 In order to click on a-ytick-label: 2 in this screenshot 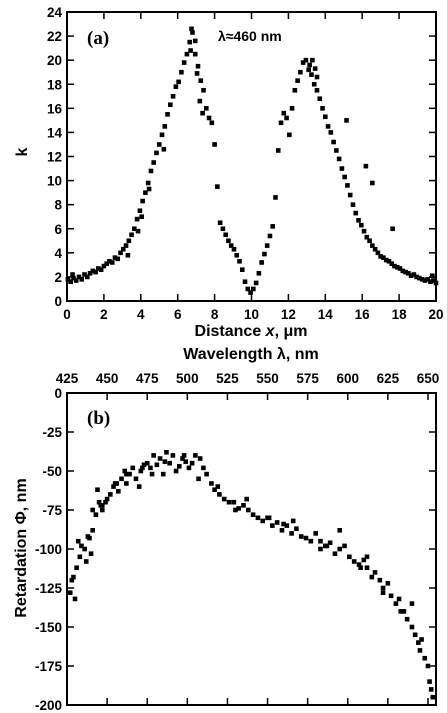, I will do `click(58, 277)`.